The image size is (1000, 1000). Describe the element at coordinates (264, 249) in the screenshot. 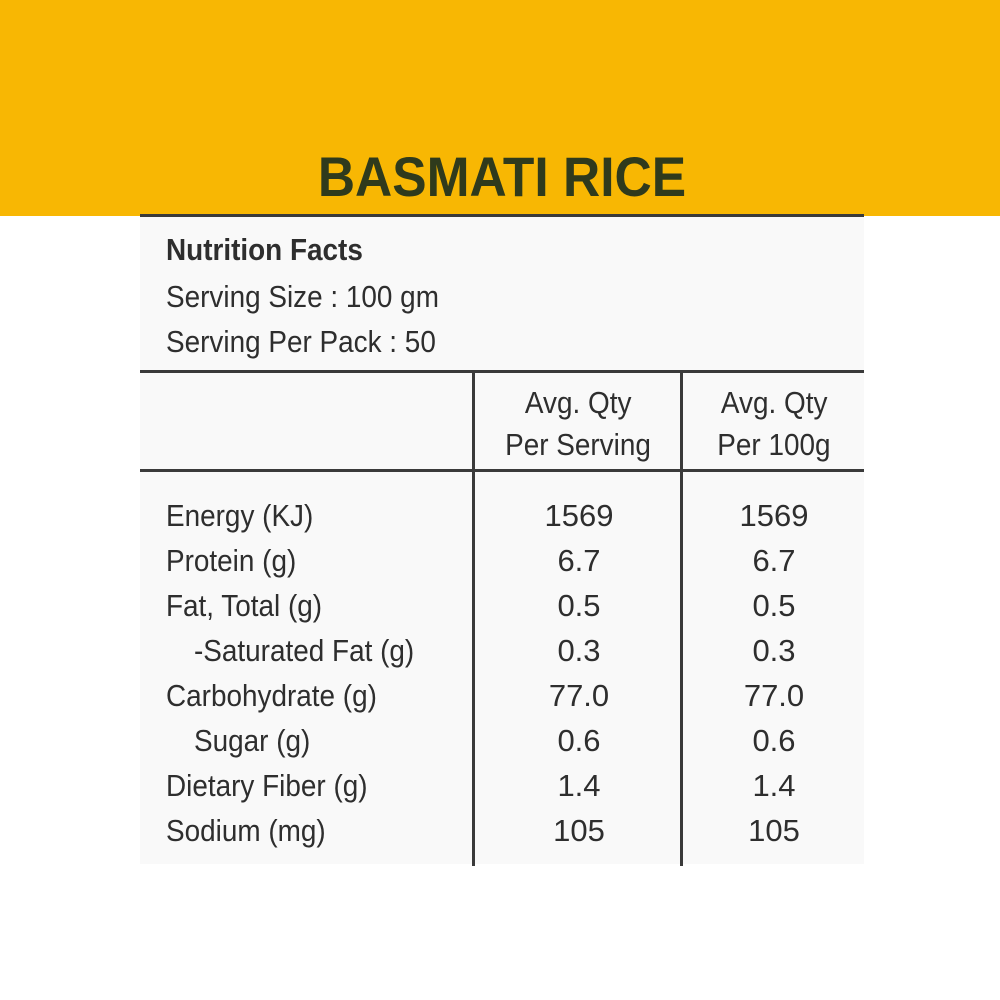

I see `nutrition-facts-heading: Nutrition Facts` at that location.